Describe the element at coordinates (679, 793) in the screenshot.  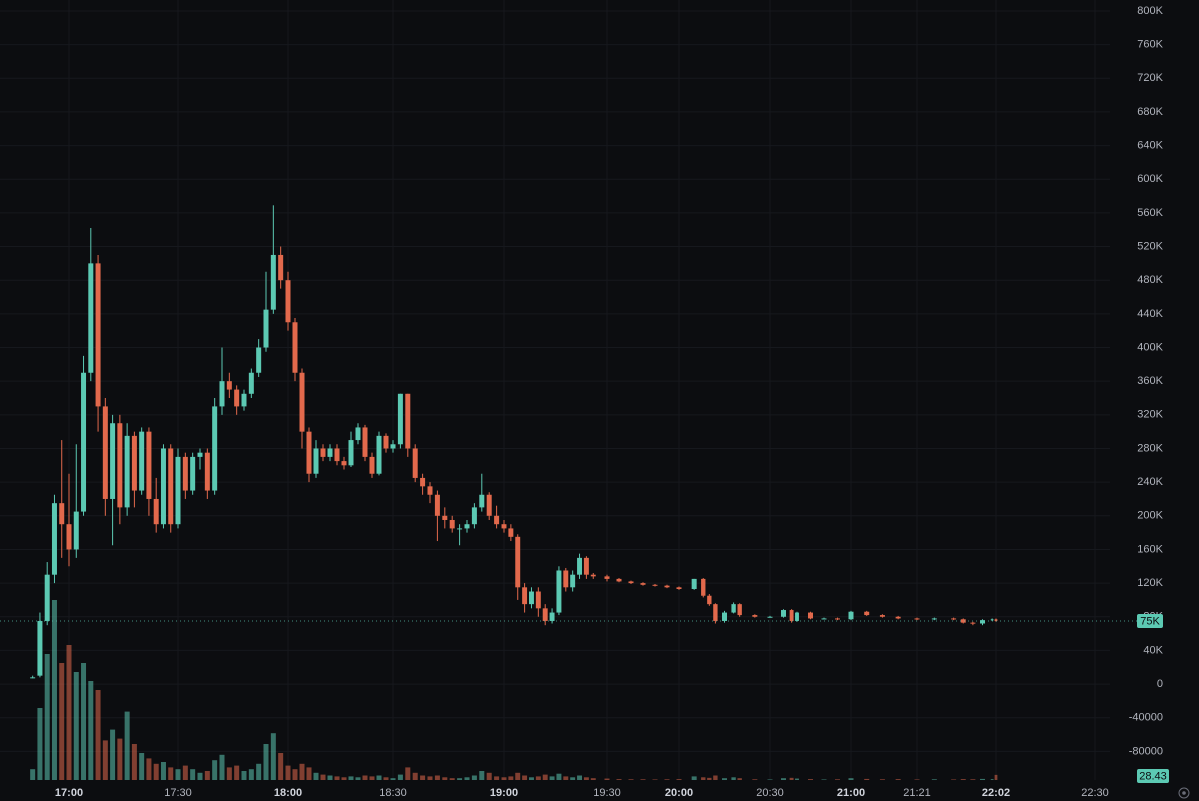
I see `x-tick-label: 20:00` at that location.